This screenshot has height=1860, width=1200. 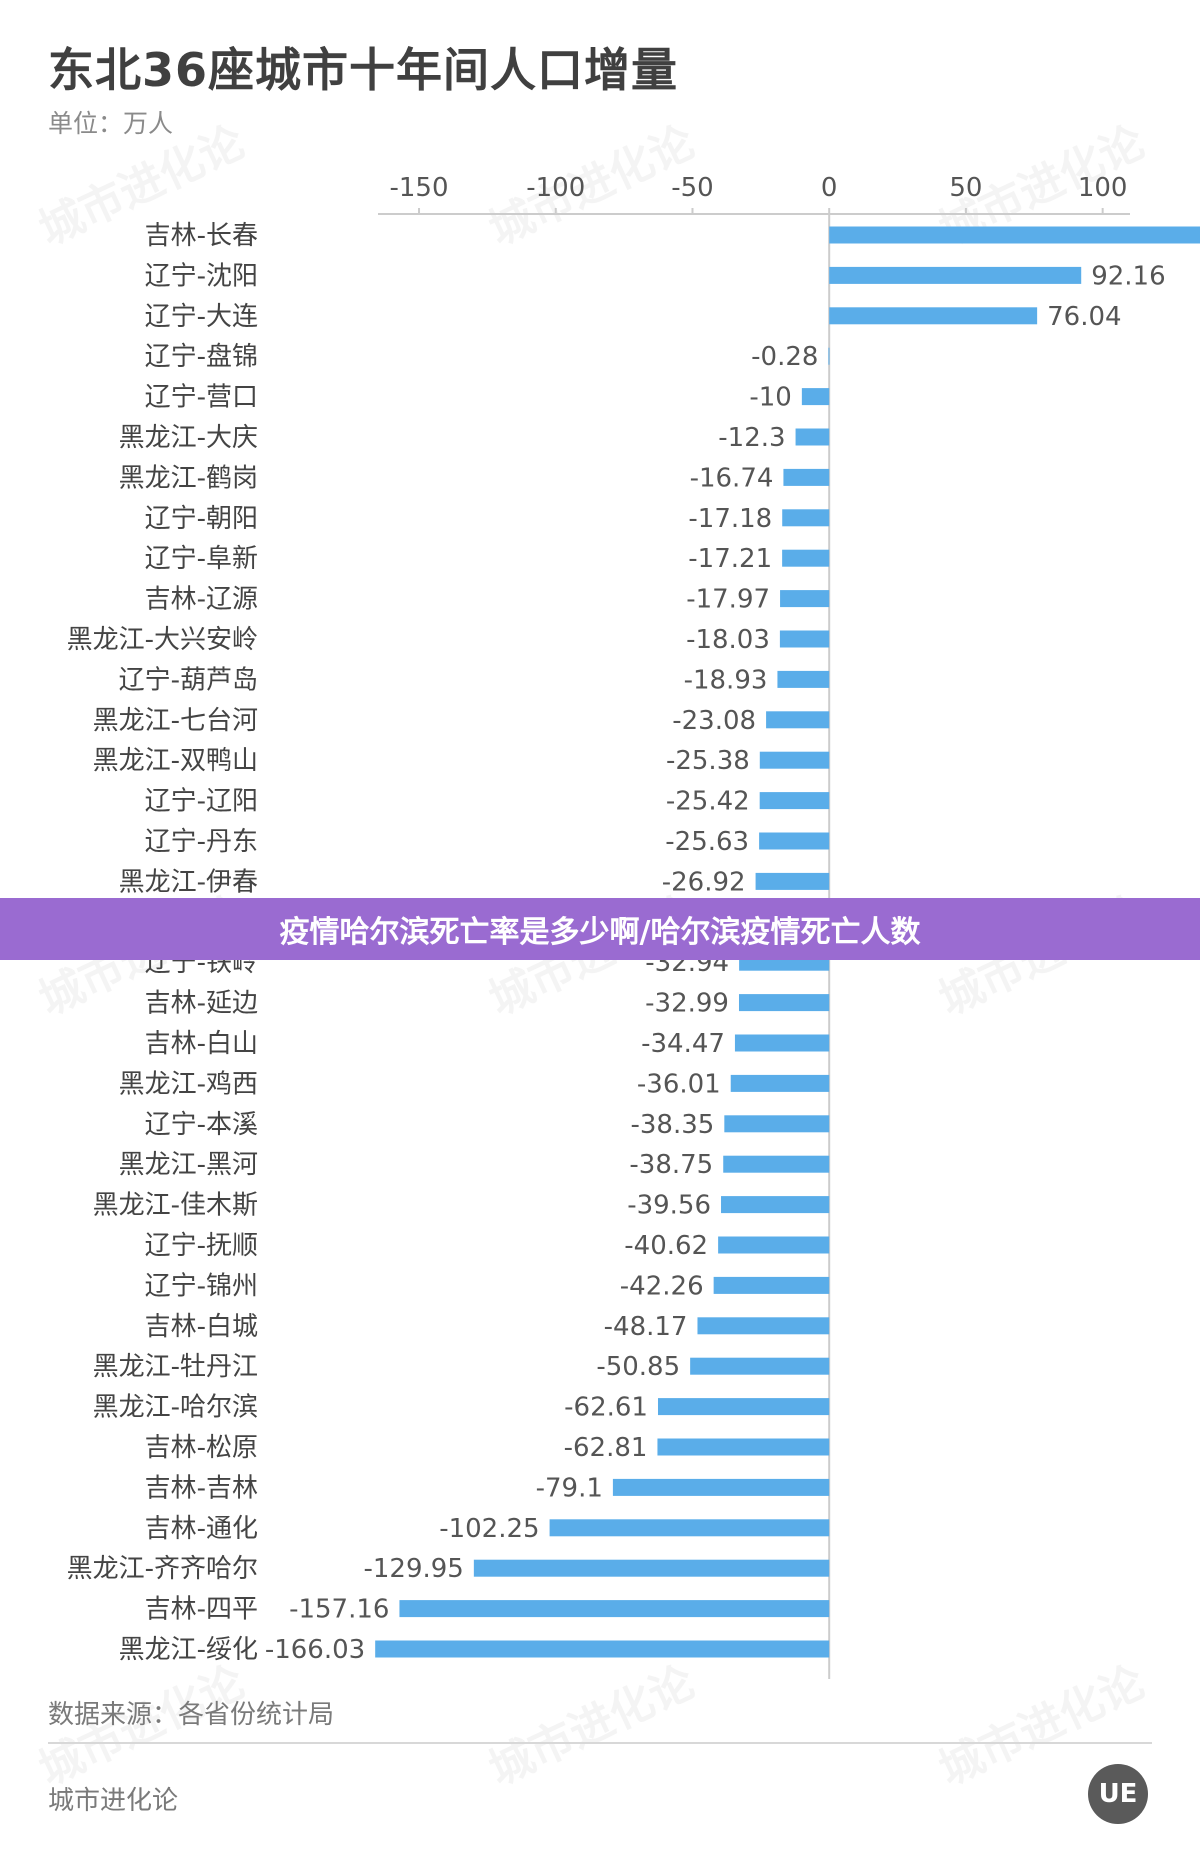 What do you see at coordinates (201, 1488) in the screenshot?
I see `category-label: 吉林-吉林` at bounding box center [201, 1488].